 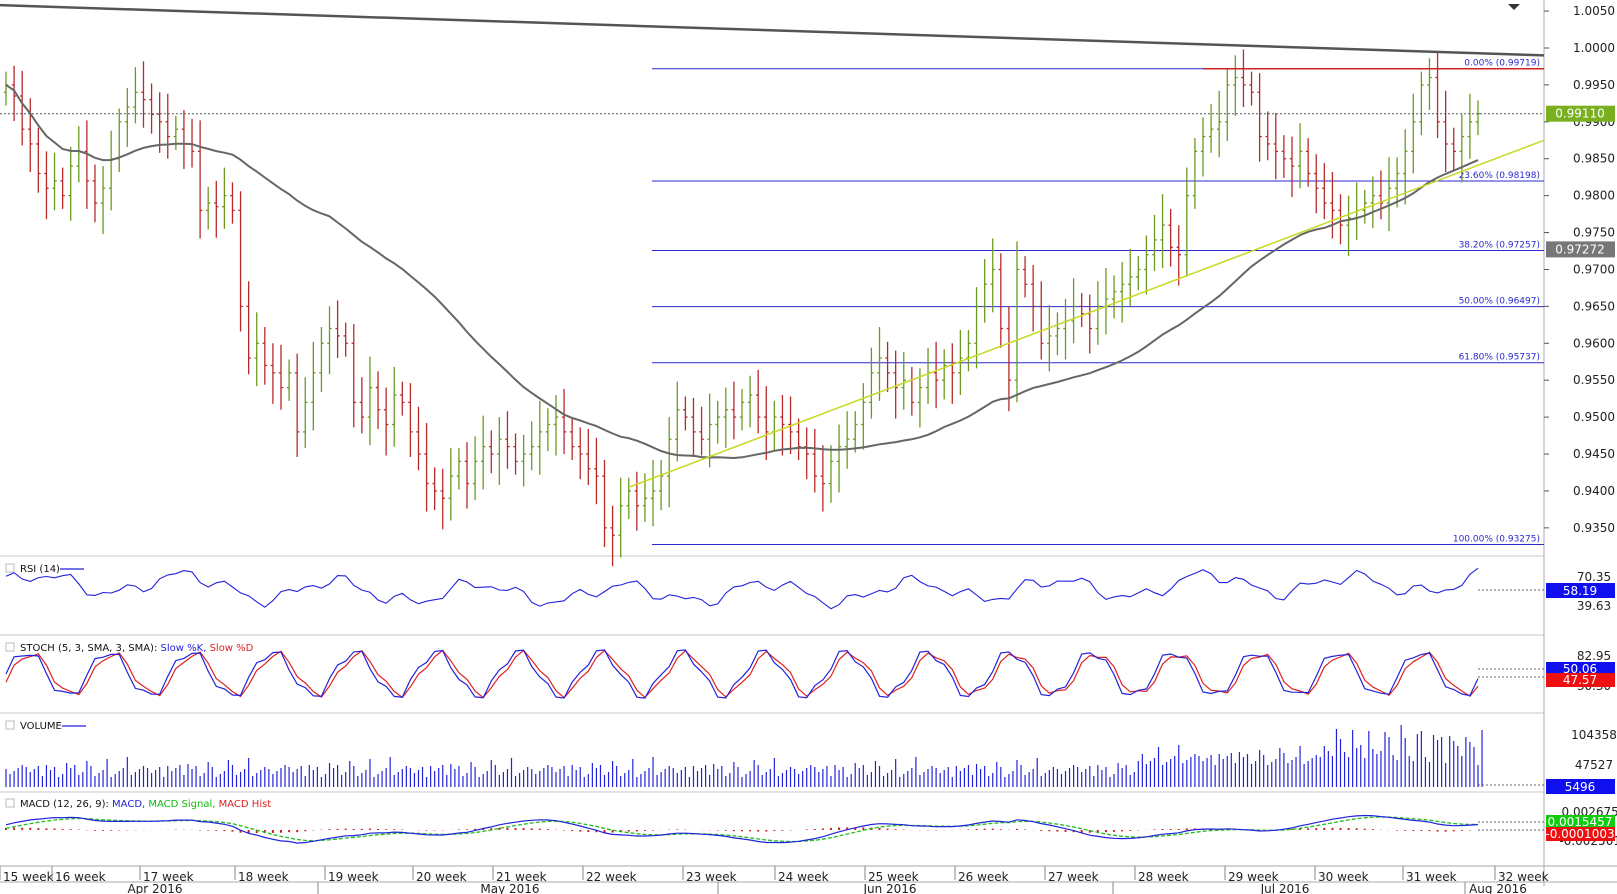 I want to click on current-price-value: 0.99110, so click(x=1580, y=114).